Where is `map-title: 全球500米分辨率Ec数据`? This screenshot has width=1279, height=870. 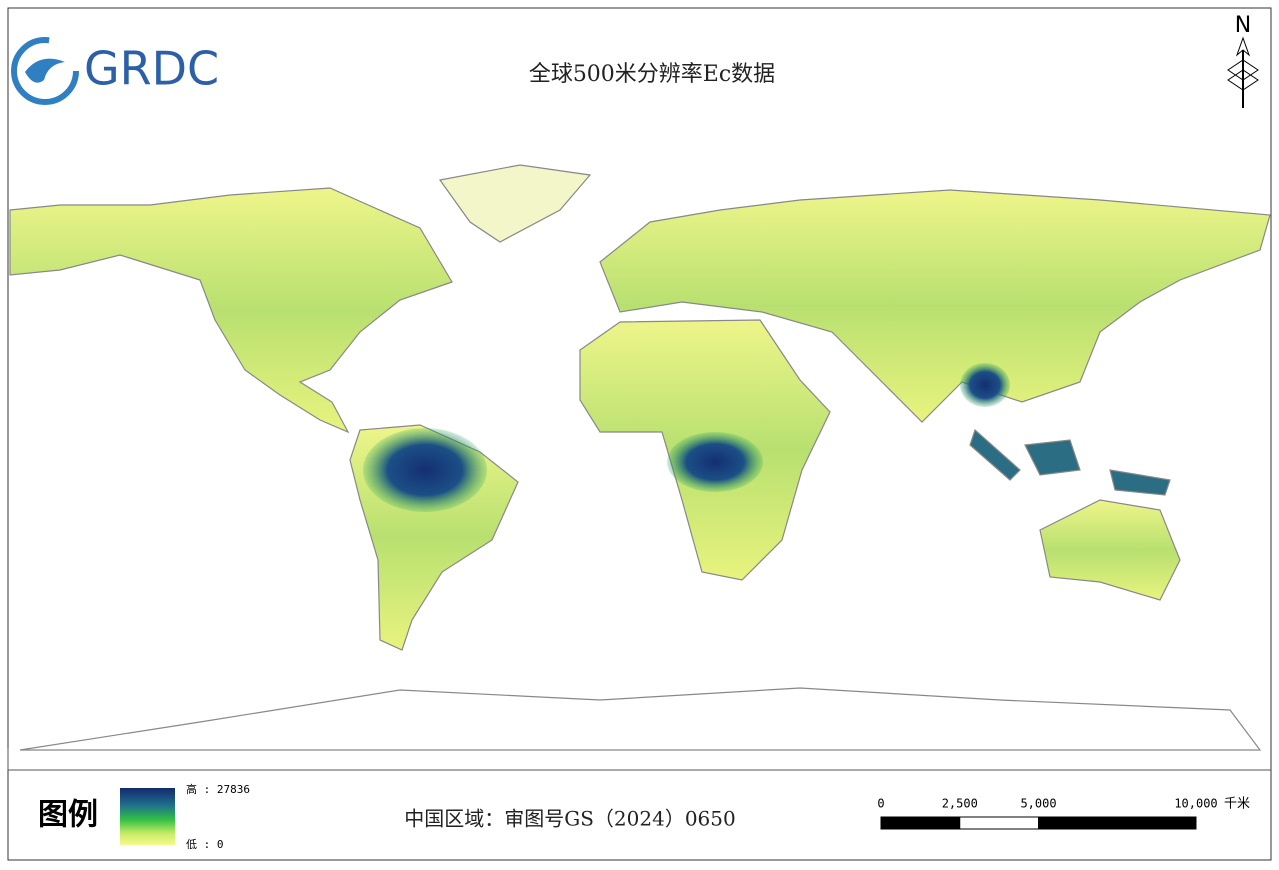
map-title: 全球500米分辨率Ec数据 is located at coordinates (652, 74).